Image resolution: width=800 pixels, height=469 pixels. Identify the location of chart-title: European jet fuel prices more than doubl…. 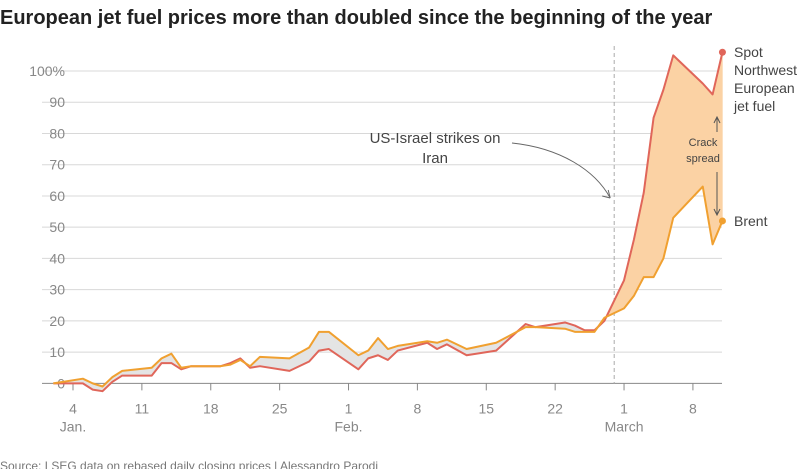
(356, 18).